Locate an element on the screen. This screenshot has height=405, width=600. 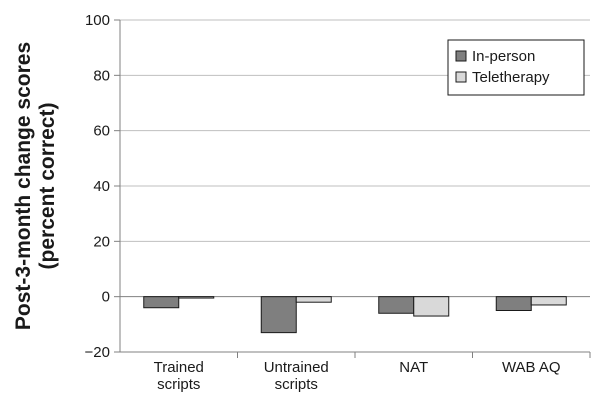
x-category-label: NAT is located at coordinates (413, 367).